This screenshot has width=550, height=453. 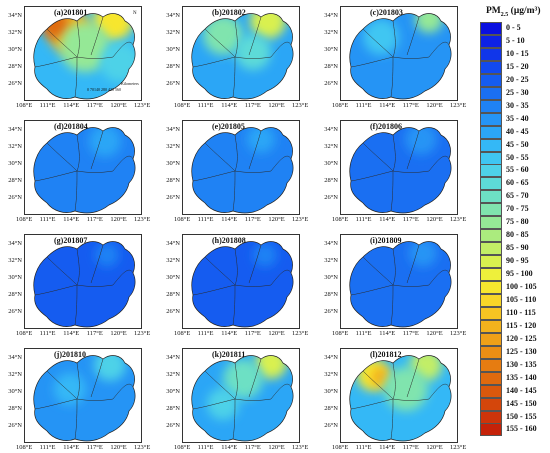 I want to click on legend-item: 110 - 115, so click(x=515, y=313).